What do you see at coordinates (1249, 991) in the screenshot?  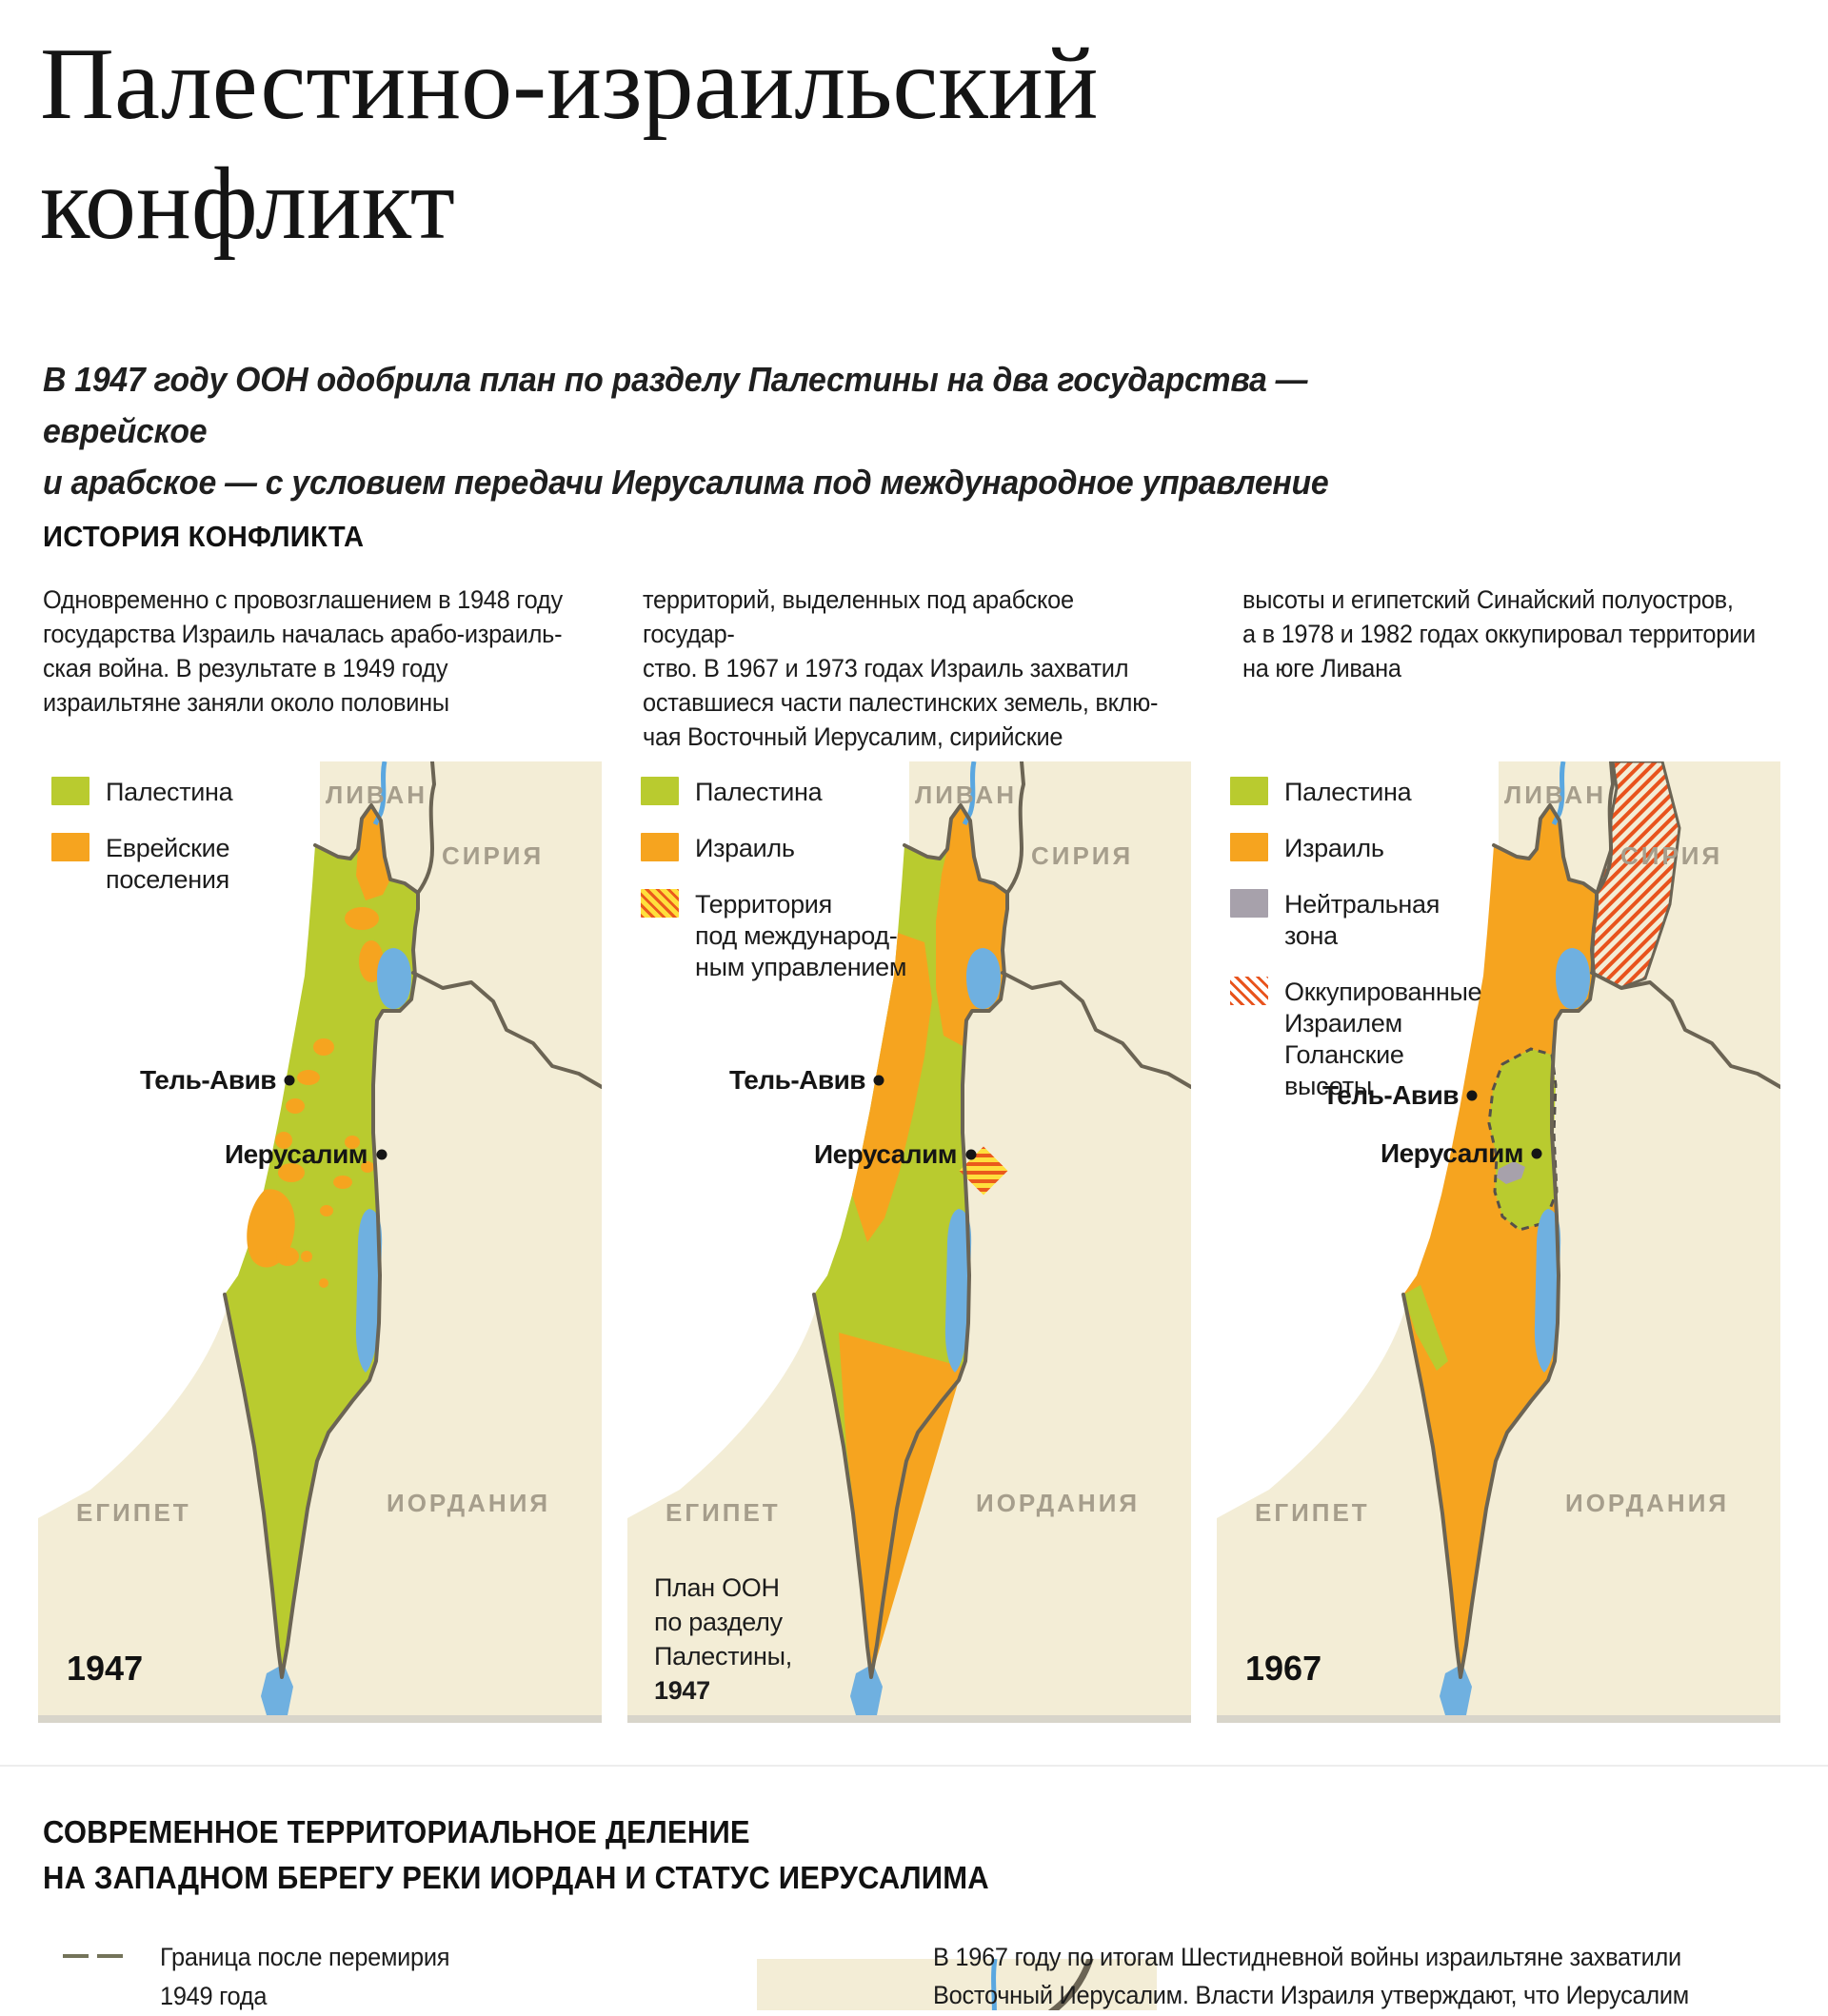 I see `occupied-golan-swatch` at bounding box center [1249, 991].